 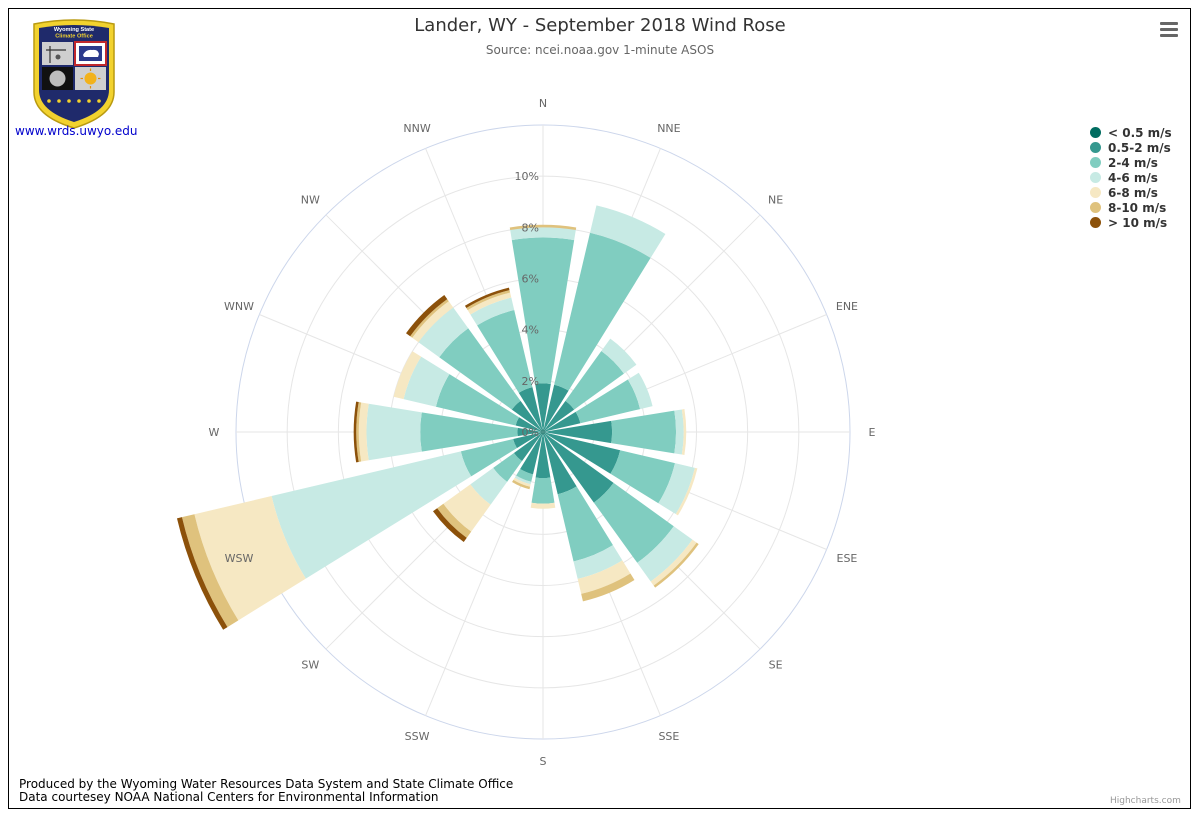 What do you see at coordinates (1131, 222) in the screenshot?
I see `legend-item: > 10 m/s` at bounding box center [1131, 222].